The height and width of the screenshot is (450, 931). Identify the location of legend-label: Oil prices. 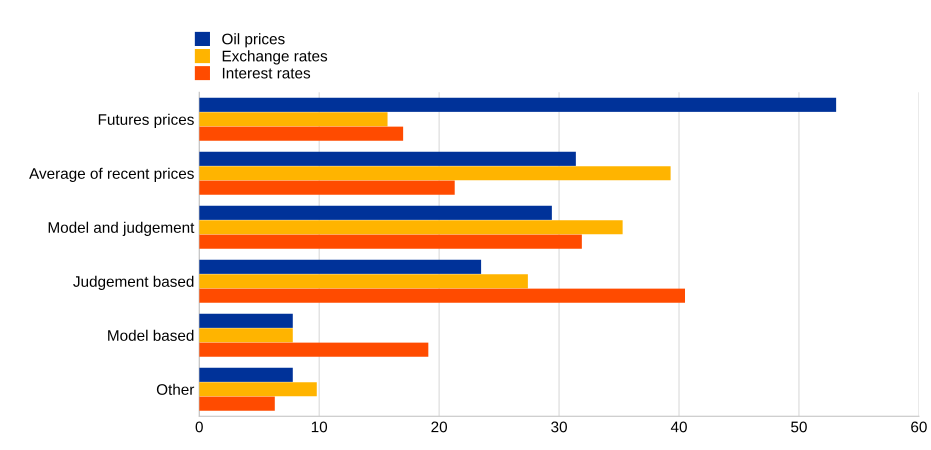
(253, 40).